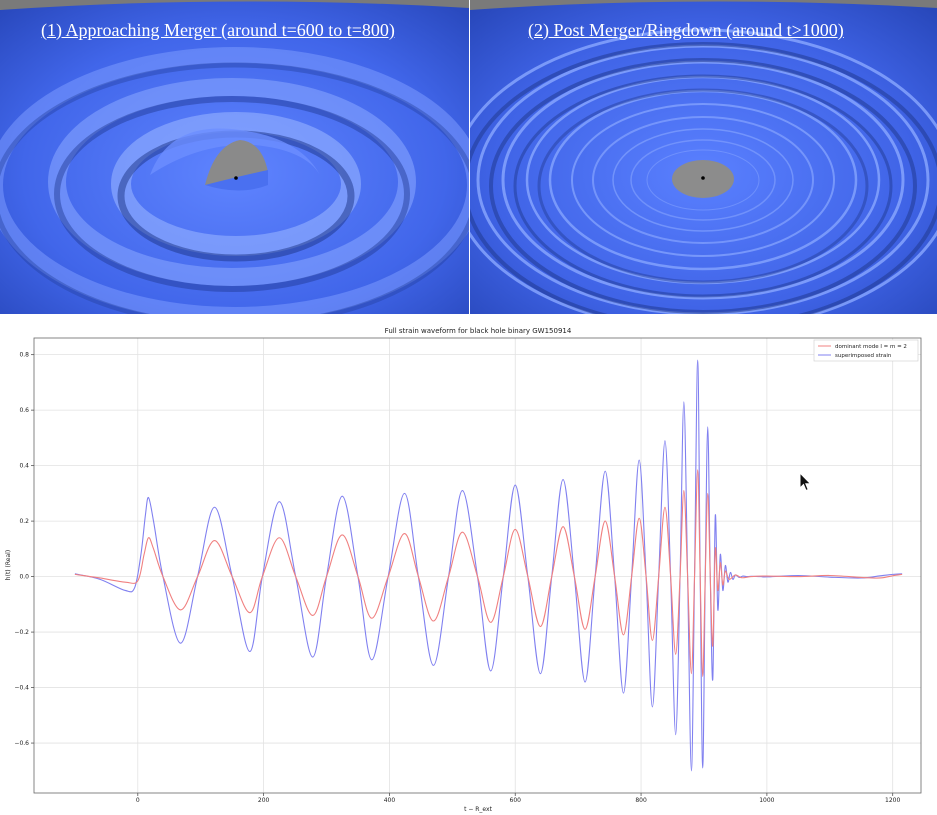  Describe the element at coordinates (8, 565) in the screenshot. I see `y-axis-label: h(t) (Real)` at that location.